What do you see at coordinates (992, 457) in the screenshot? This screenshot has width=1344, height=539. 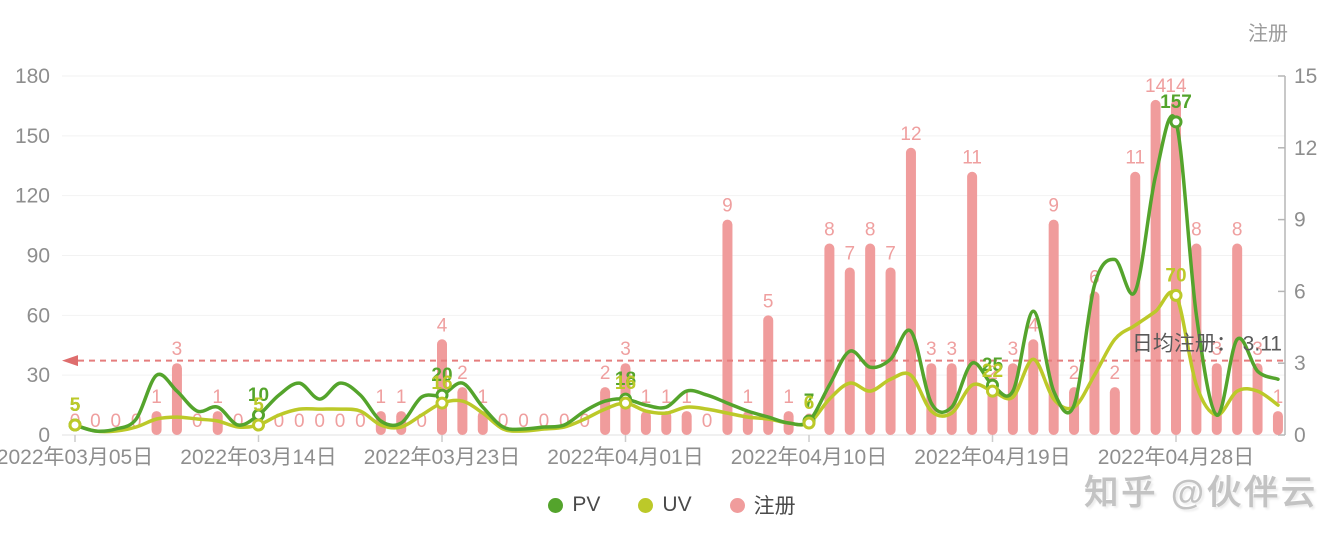 I see `x-axis-tick-label: 2022年04月19日` at bounding box center [992, 457].